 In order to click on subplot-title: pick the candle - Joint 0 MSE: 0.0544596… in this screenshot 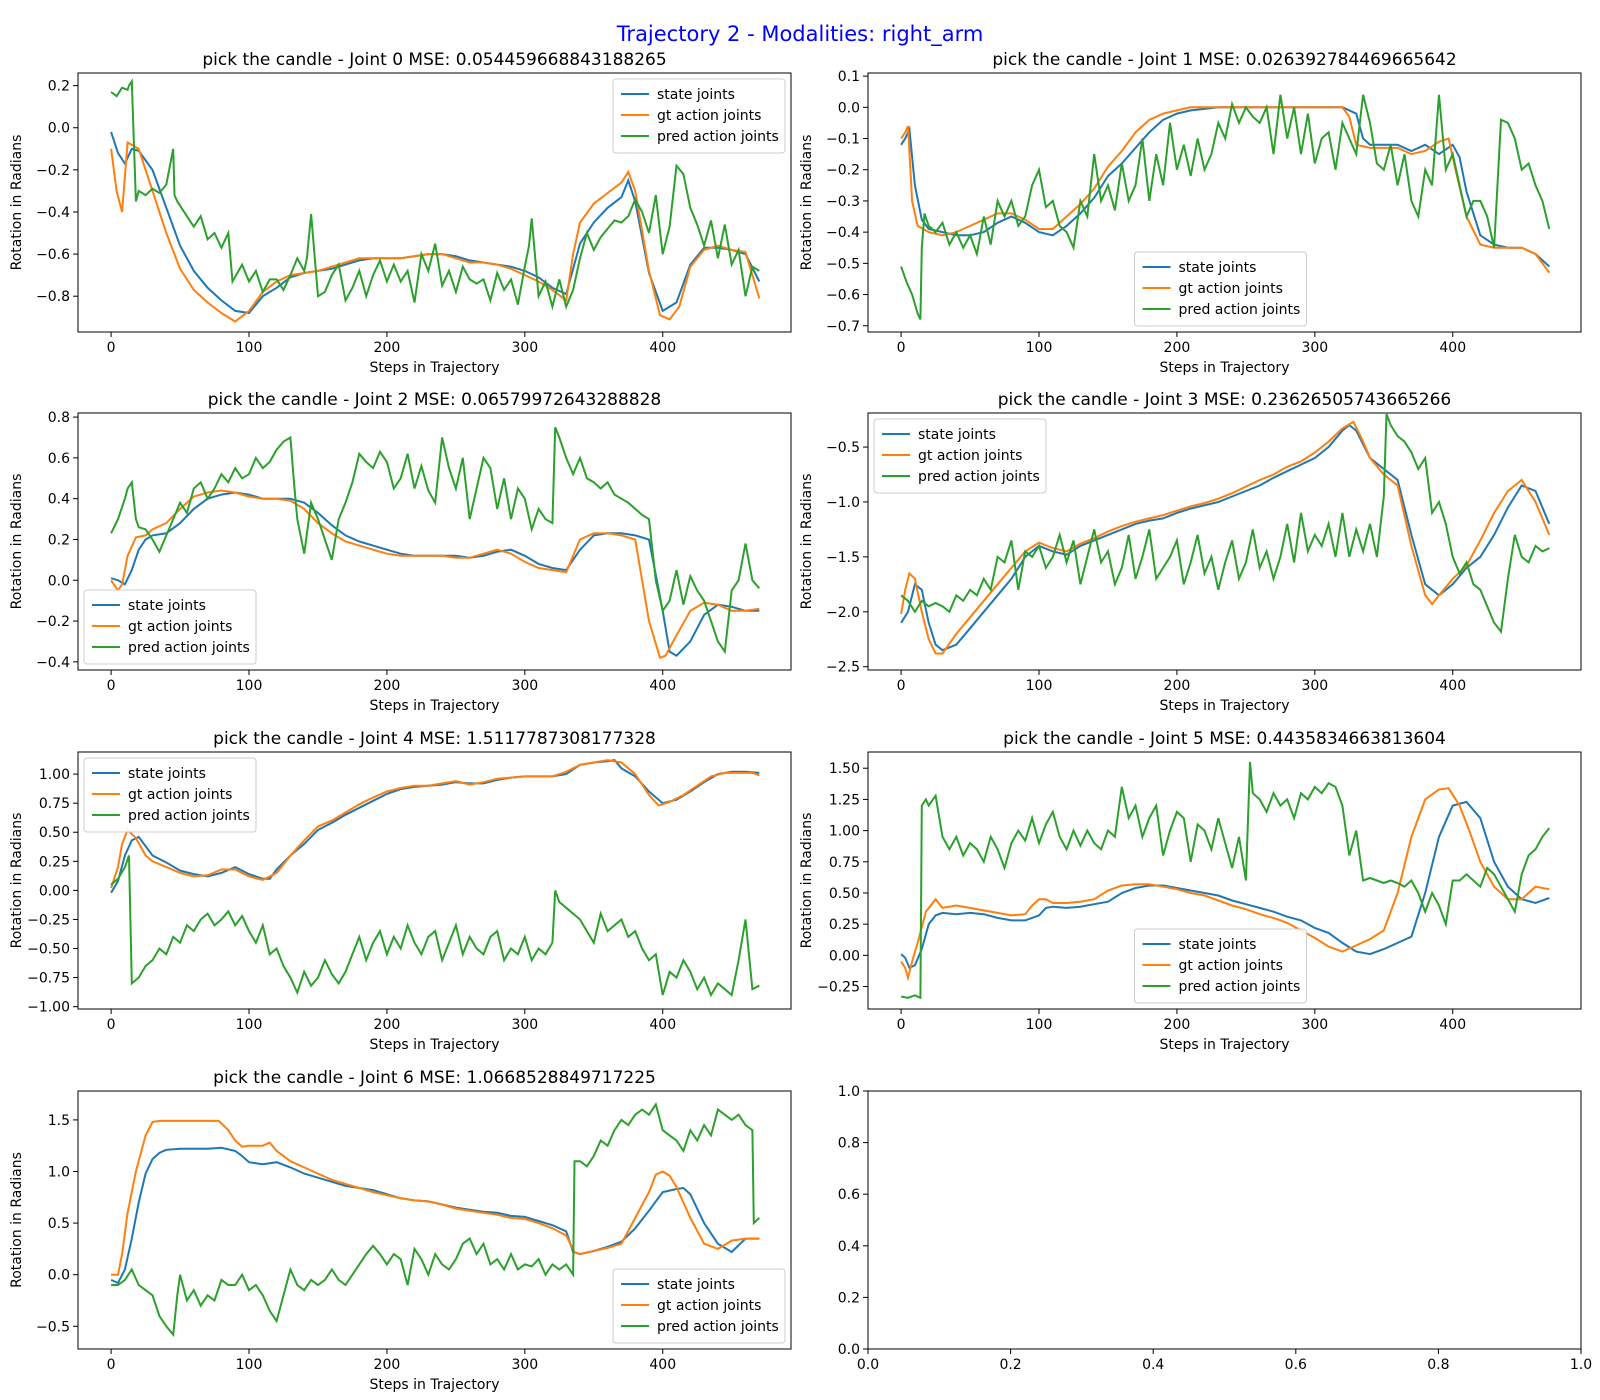, I will do `click(434, 60)`.